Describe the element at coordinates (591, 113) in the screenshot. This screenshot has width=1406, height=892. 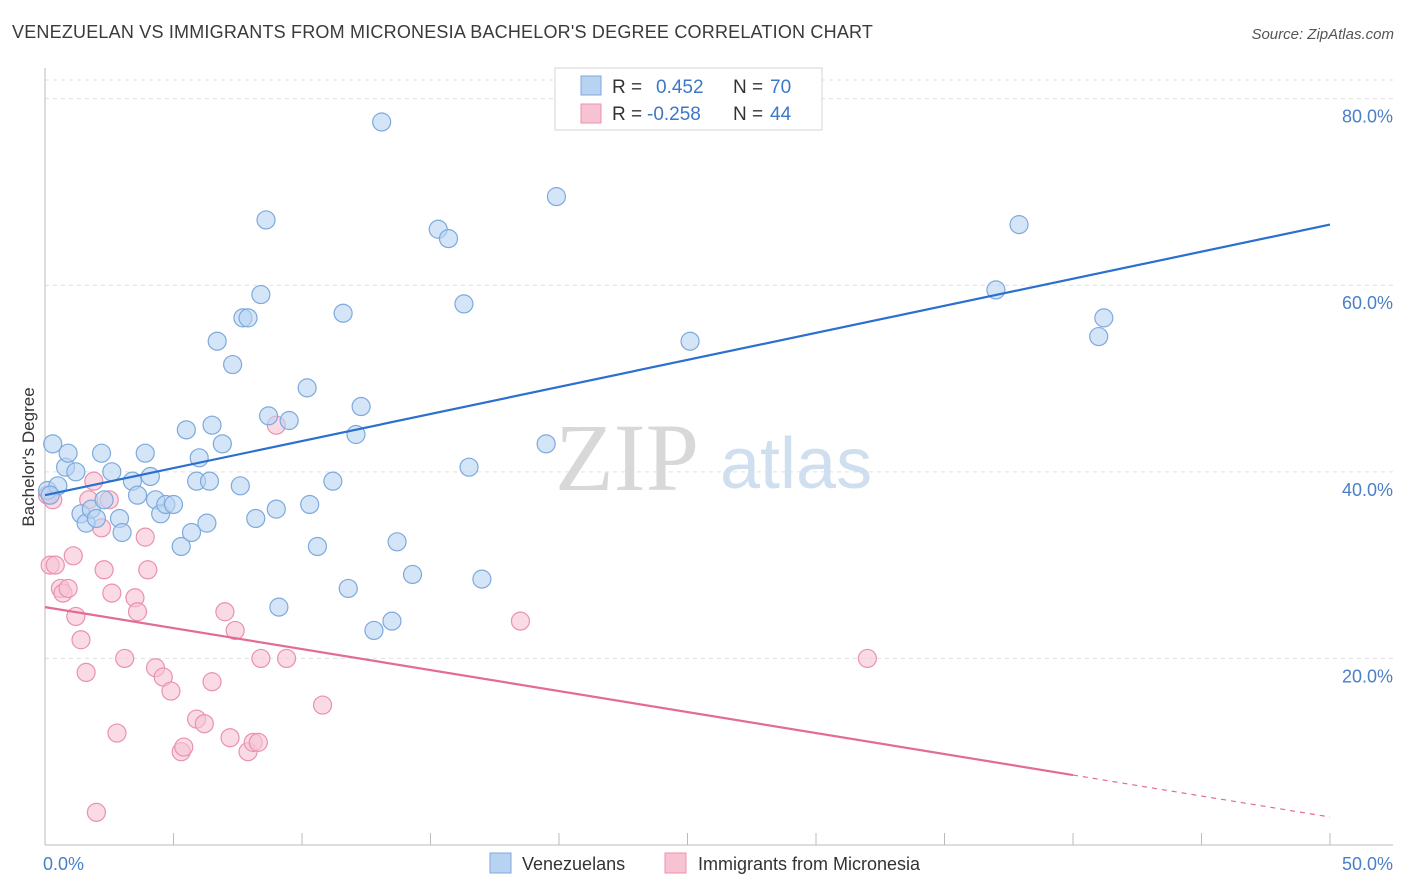
I see `legend-swatch-pink` at that location.